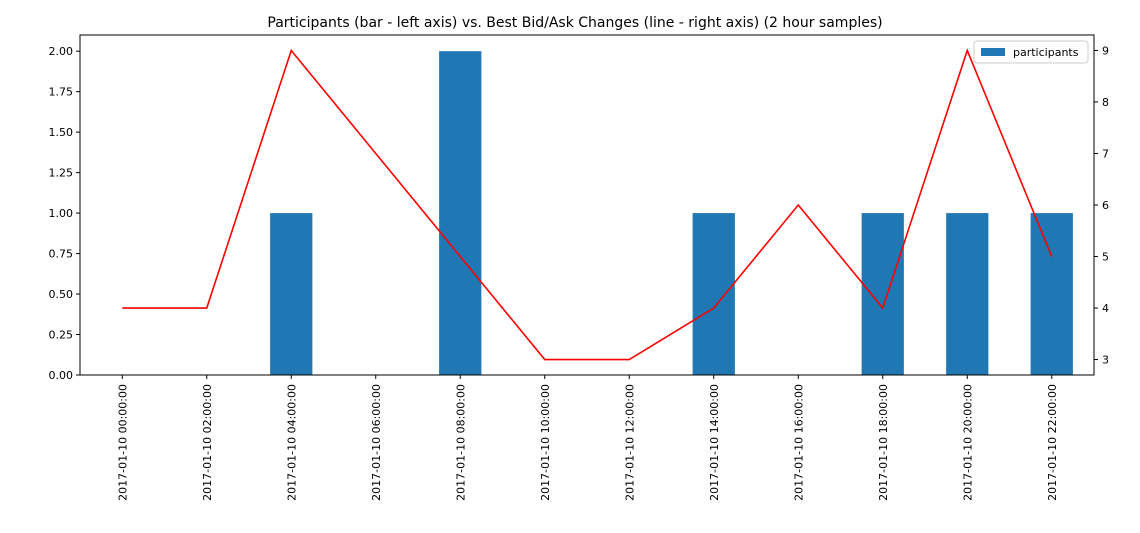 Image resolution: width=1140 pixels, height=533 pixels. I want to click on left-tick-label: 1.25, so click(61, 173).